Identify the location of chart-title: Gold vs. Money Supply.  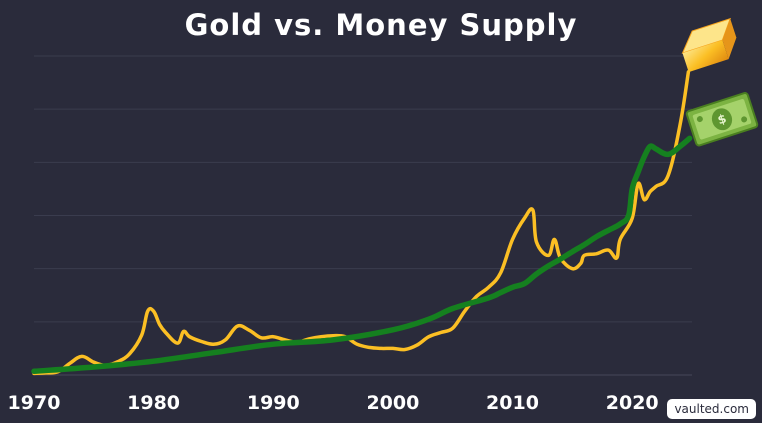
(381, 25).